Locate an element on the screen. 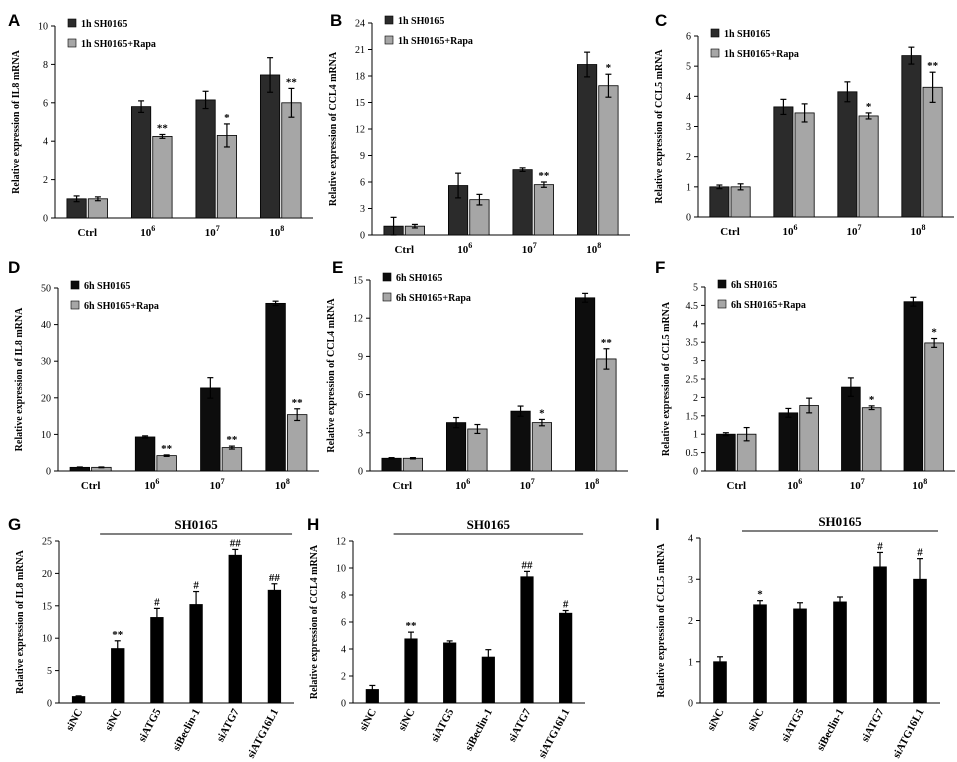 This screenshot has height=762, width=957. panel-h-y-tick-label: 4 is located at coordinates (343, 650).